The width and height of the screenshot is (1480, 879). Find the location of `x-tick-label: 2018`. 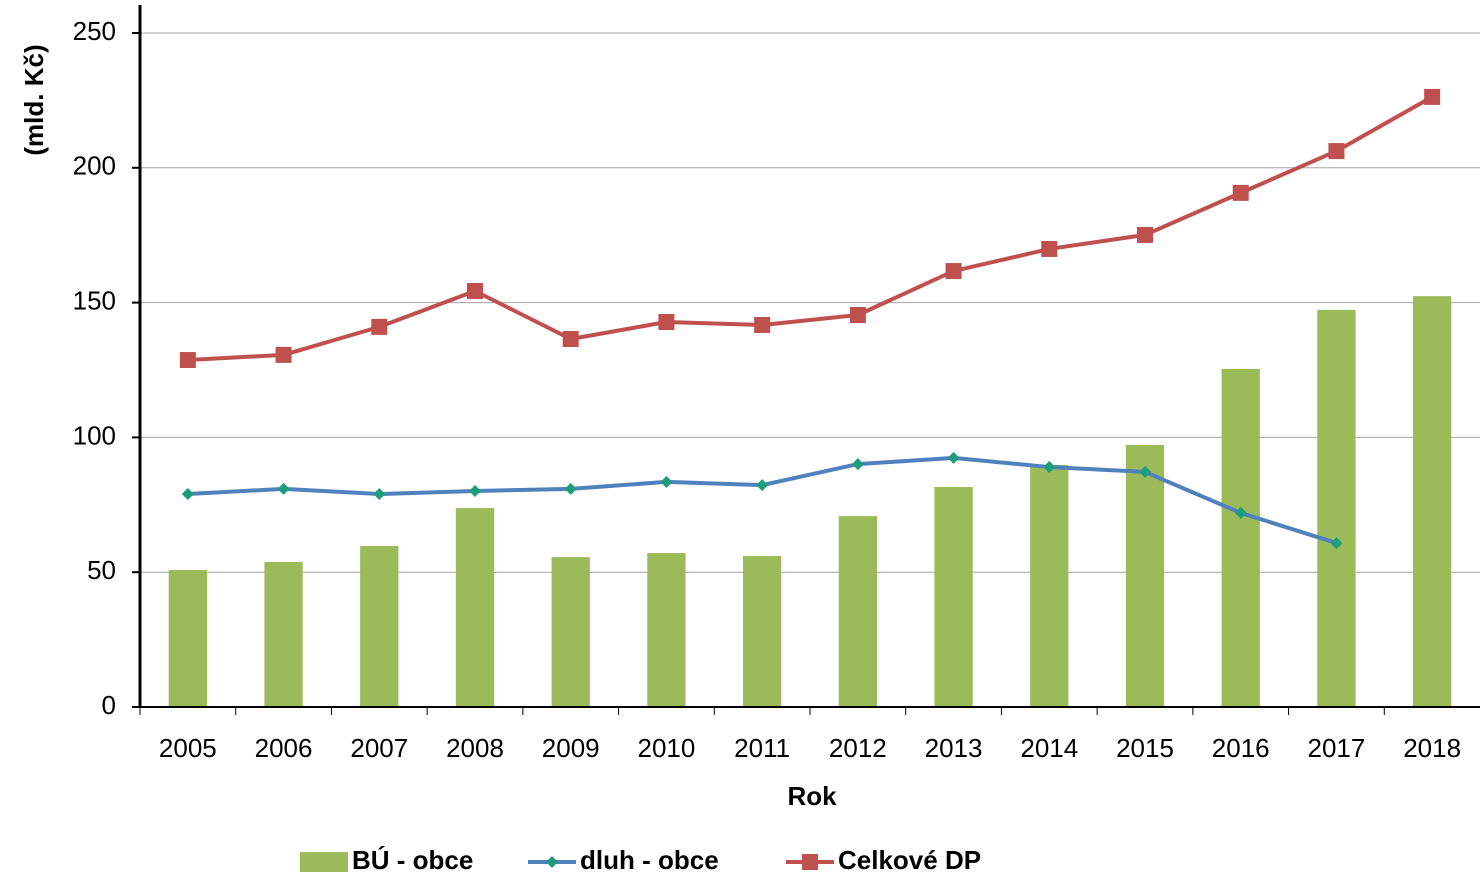

x-tick-label: 2018 is located at coordinates (1432, 748).